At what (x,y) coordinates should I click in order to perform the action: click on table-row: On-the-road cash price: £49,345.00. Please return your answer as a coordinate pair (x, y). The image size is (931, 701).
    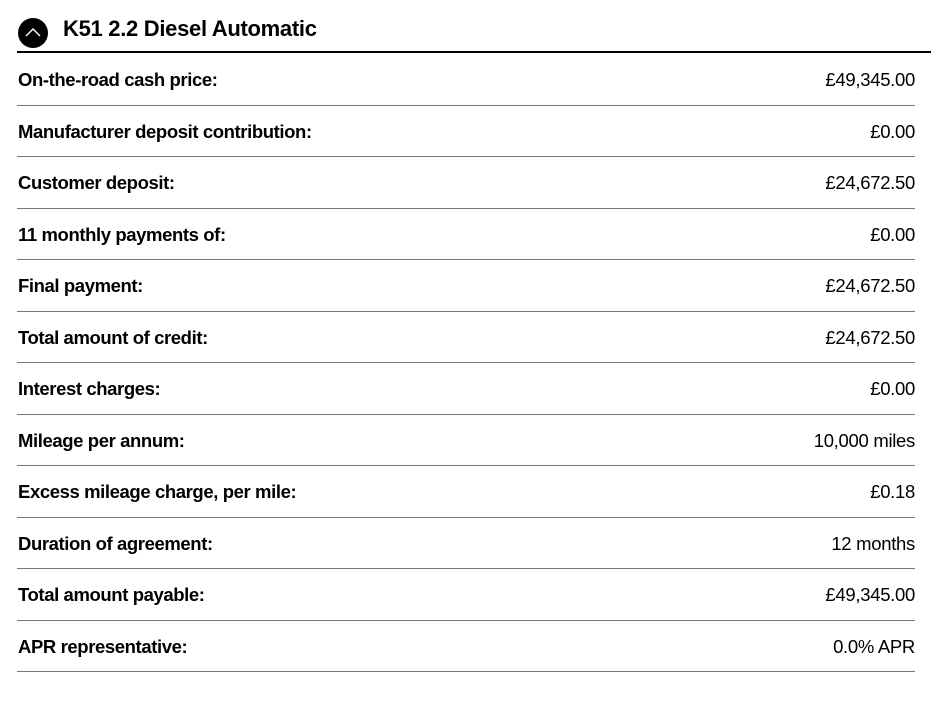
    Looking at the image, I should click on (466, 80).